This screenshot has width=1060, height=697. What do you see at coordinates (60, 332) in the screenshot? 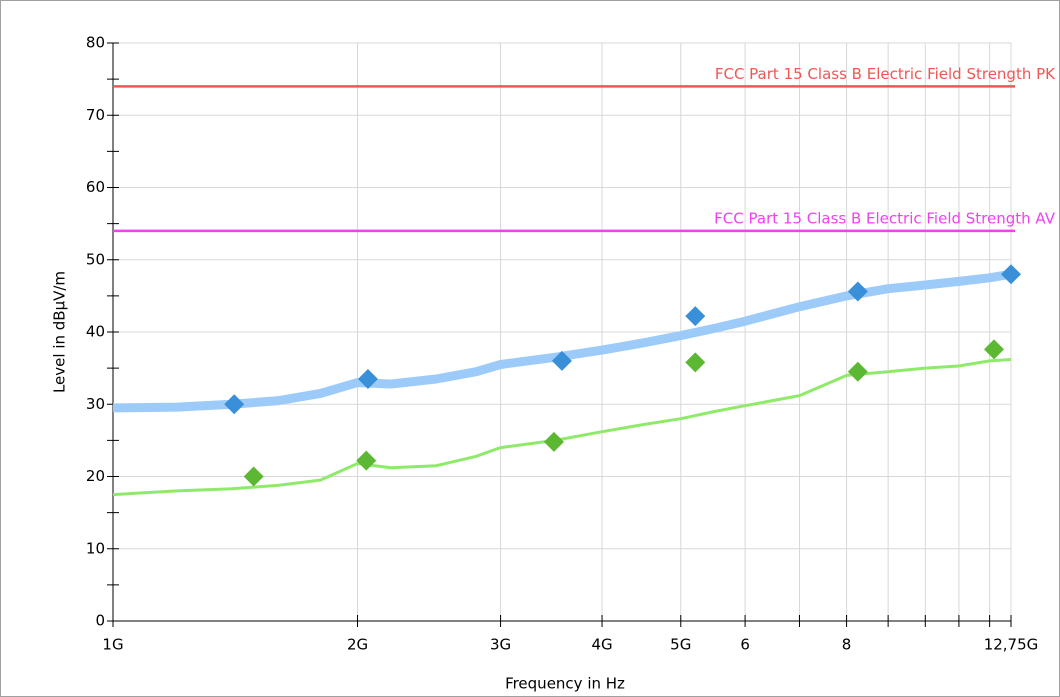
I see `y-axis-title: Level in dBµV/m` at bounding box center [60, 332].